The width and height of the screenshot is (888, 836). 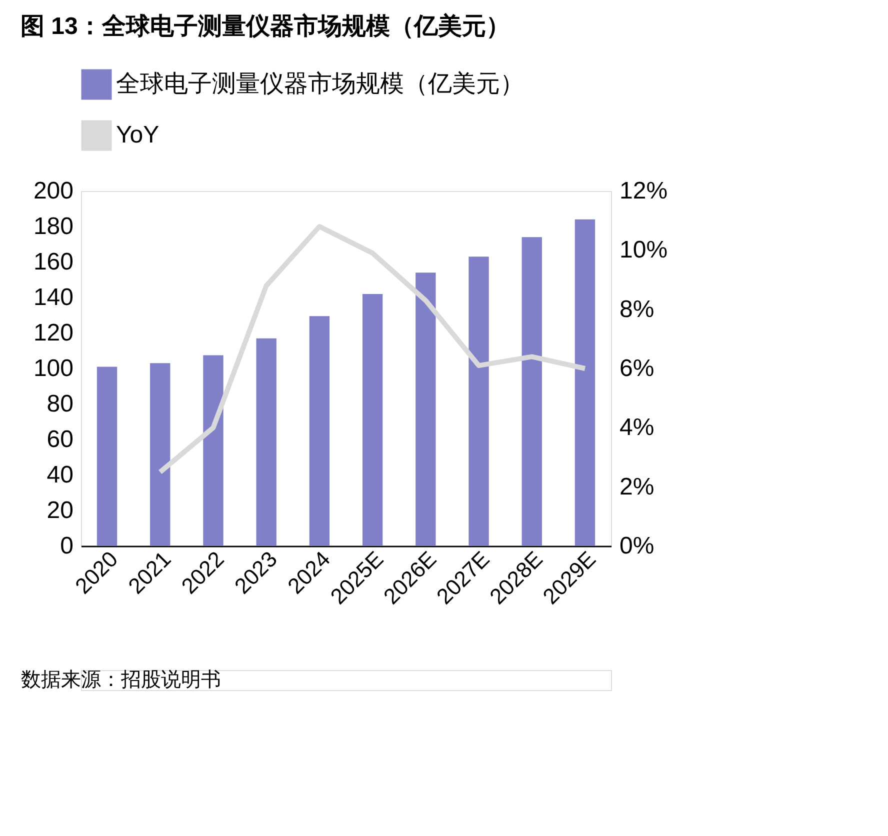 I want to click on legend-label: YoY, so click(x=138, y=135).